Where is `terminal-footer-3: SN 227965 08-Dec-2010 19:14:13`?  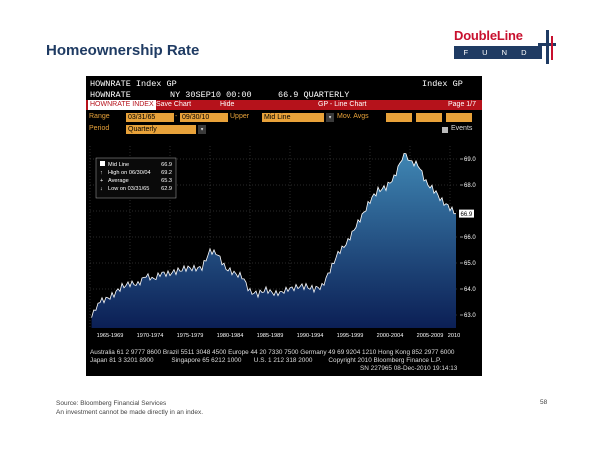
terminal-footer-3: SN 227965 08-Dec-2010 19:14:13 is located at coordinates (408, 368).